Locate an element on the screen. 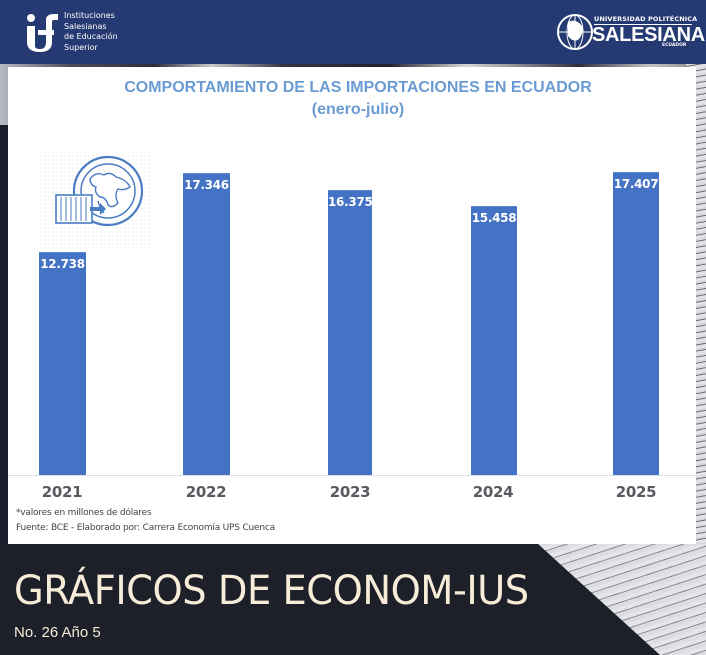  x-tick-label: 2024 is located at coordinates (493, 492).